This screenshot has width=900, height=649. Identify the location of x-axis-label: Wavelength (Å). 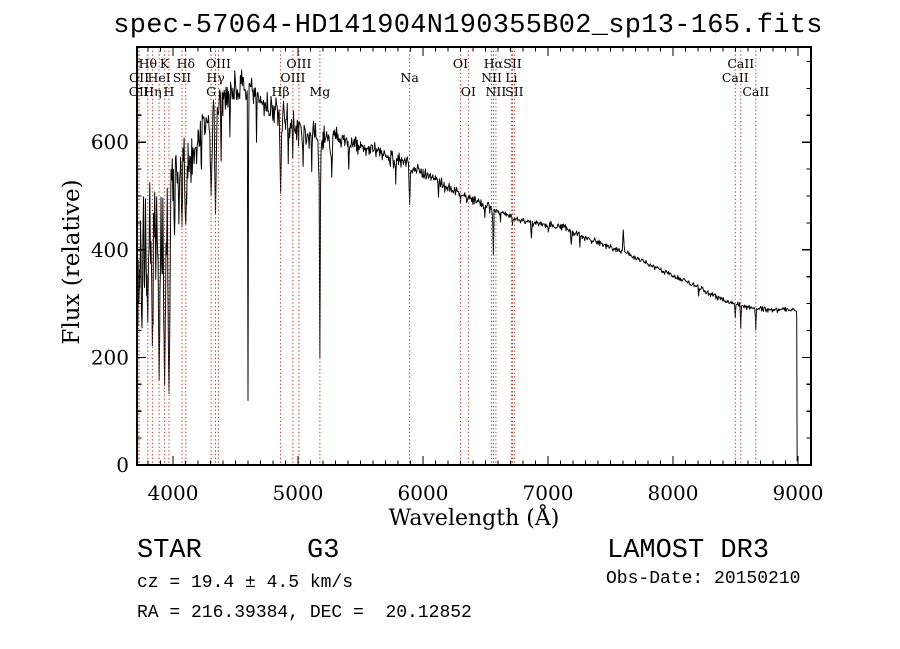
(474, 518).